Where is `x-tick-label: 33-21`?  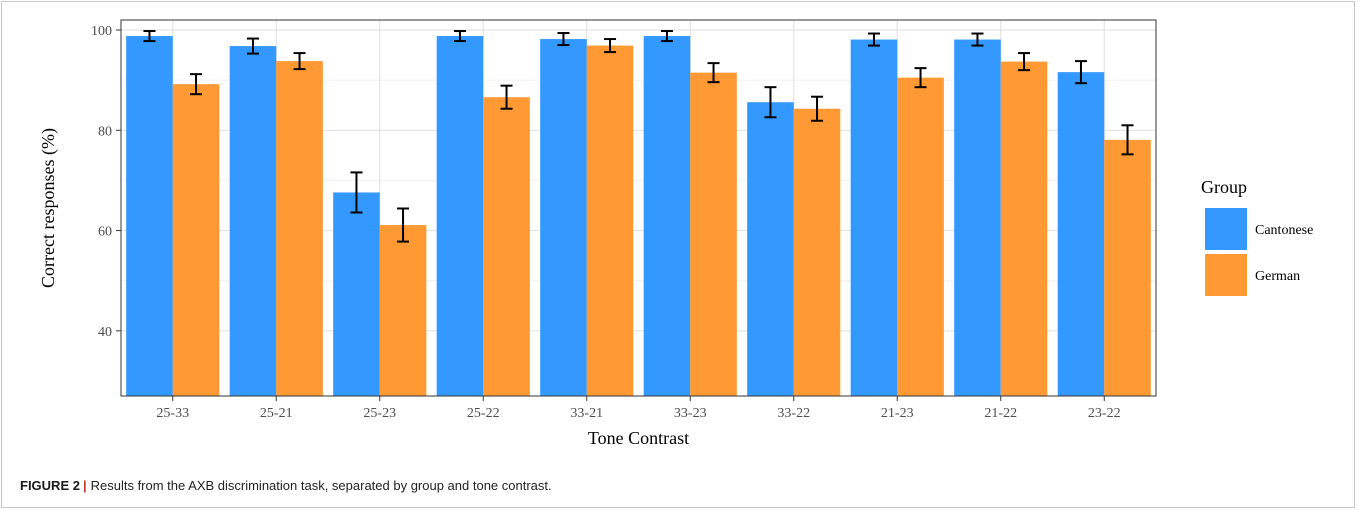
x-tick-label: 33-21 is located at coordinates (586, 413).